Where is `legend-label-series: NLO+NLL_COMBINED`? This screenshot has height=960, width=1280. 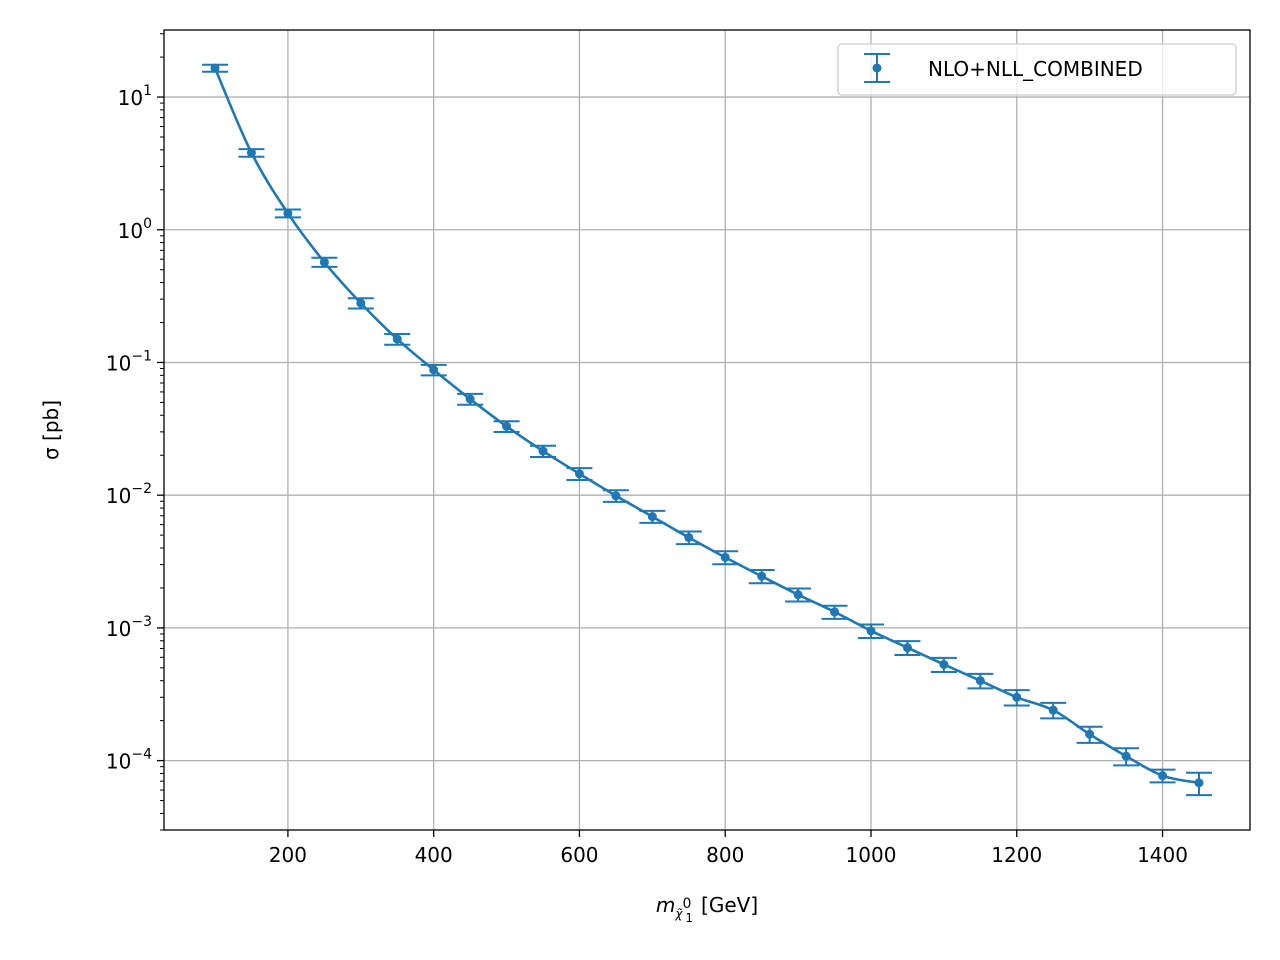 legend-label-series: NLO+NLL_COMBINED is located at coordinates (1035, 69).